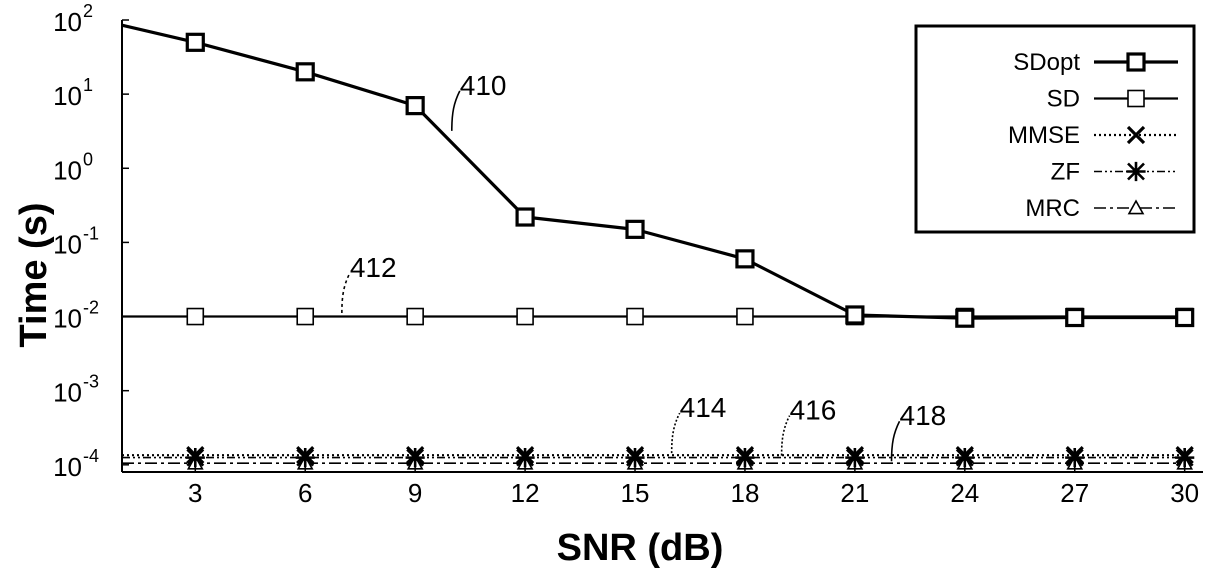  What do you see at coordinates (88, 159) in the screenshot?
I see `y-tick-exponent: 0` at bounding box center [88, 159].